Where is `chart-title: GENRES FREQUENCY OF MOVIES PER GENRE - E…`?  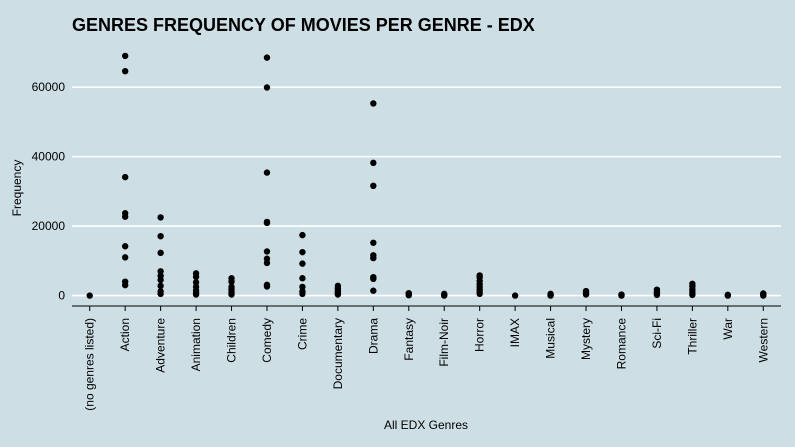
chart-title: GENRES FREQUENCY OF MOVIES PER GENRE - E… is located at coordinates (303, 25).